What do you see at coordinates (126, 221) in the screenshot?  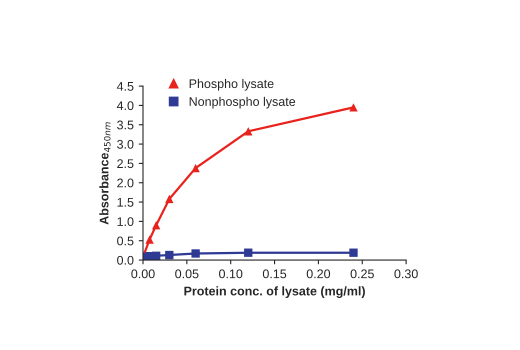 I see `y-tick-label: 1.0` at bounding box center [126, 221].